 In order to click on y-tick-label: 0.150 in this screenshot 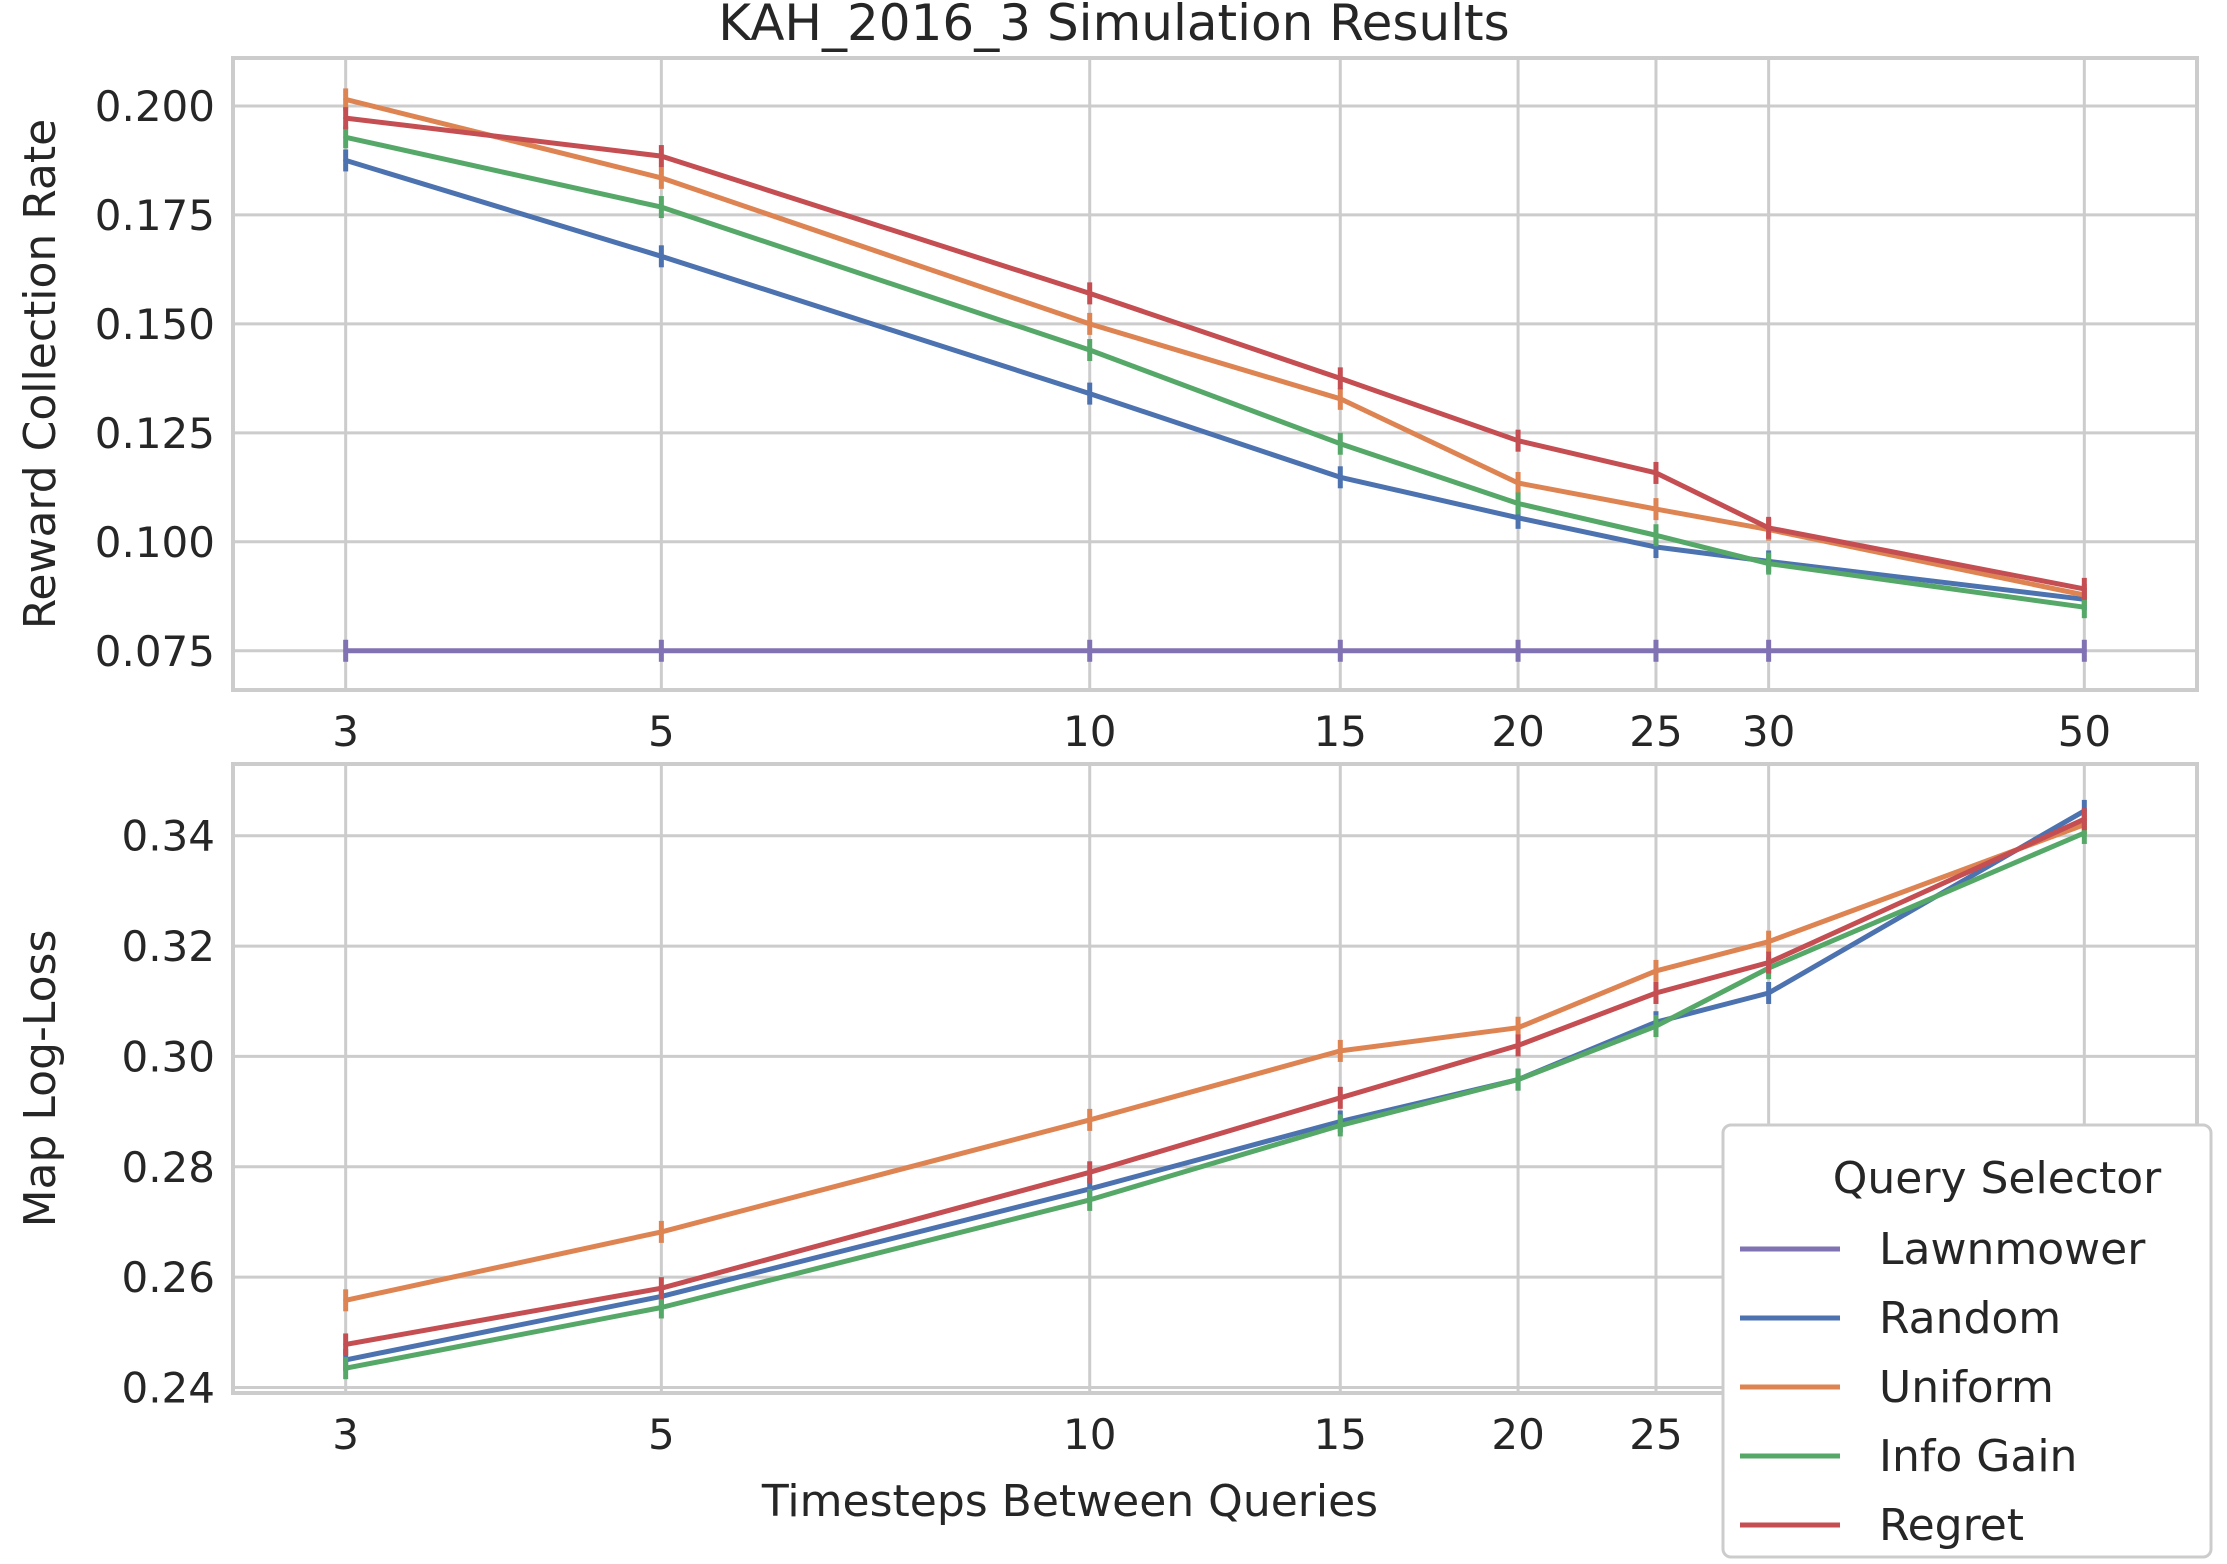, I will do `click(155, 324)`.